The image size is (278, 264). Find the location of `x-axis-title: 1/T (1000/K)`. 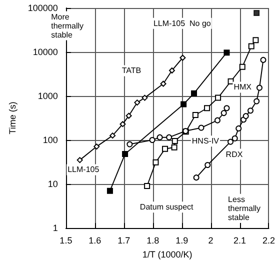

x-axis-title: 1/T (1000/K) is located at coordinates (167, 254).